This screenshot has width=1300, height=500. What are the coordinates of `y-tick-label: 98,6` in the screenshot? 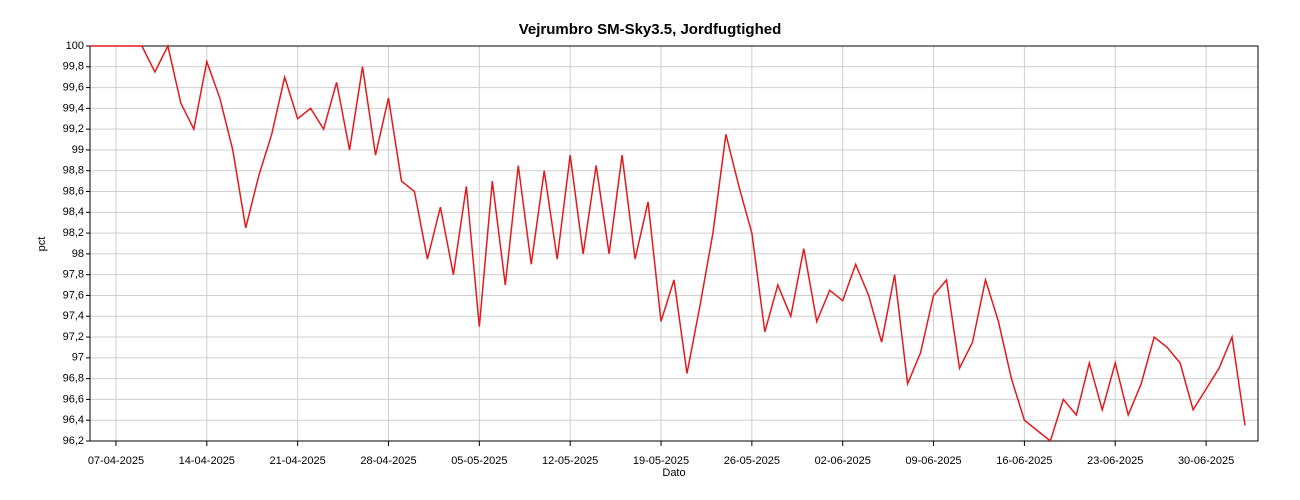 It's located at (73, 191).